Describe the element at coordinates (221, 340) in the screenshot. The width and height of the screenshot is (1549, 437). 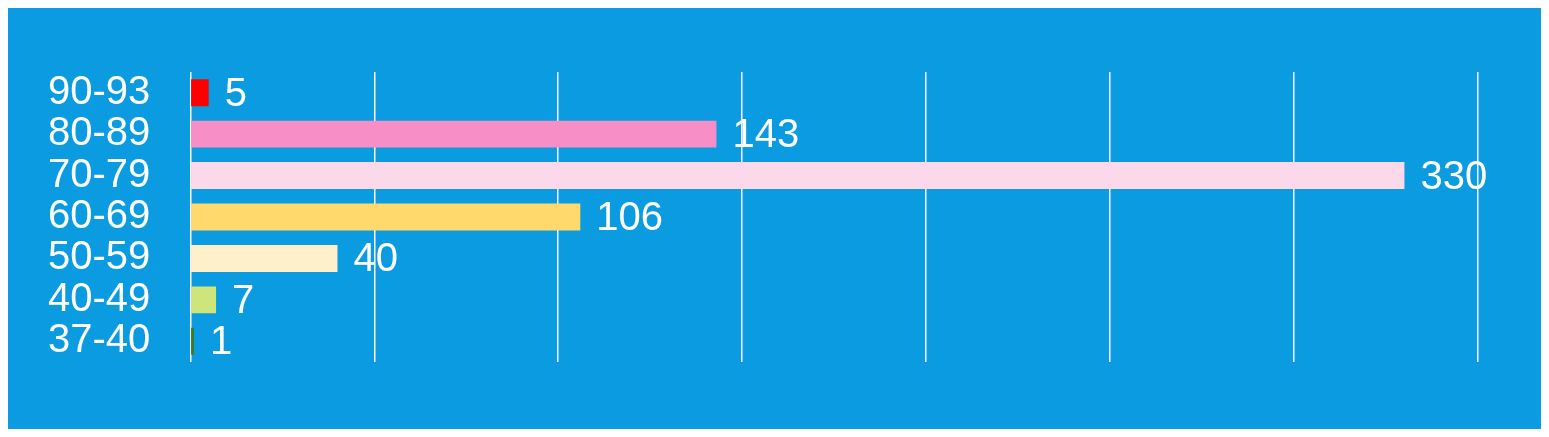
I see `data-label: 1` at that location.